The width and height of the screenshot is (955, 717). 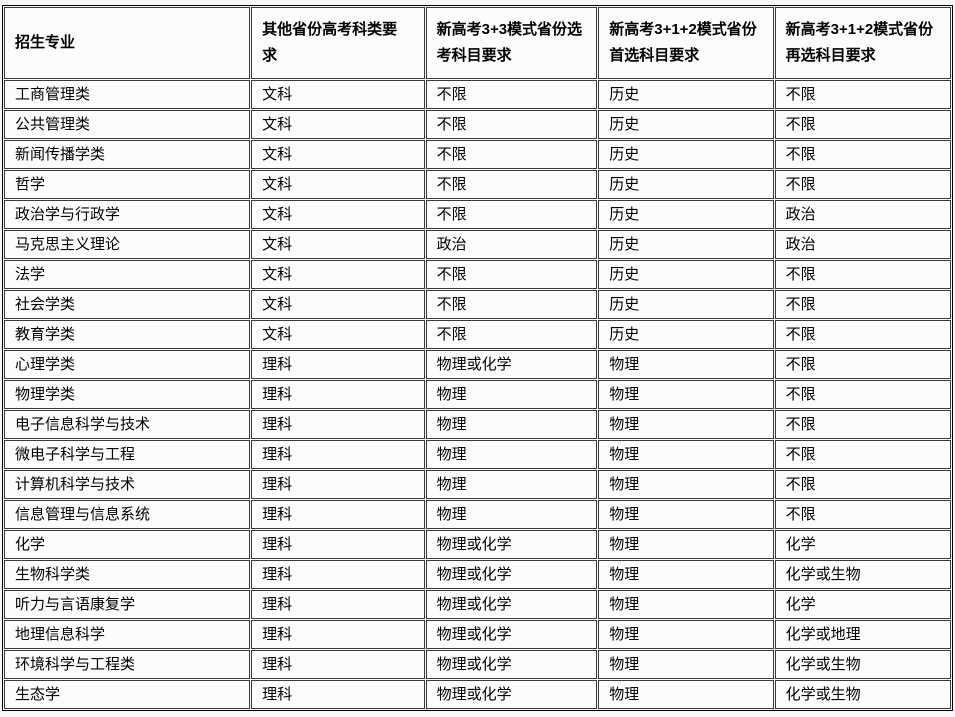 I want to click on column-header-other-provinces: 其他省份高考科类要求, so click(x=338, y=43).